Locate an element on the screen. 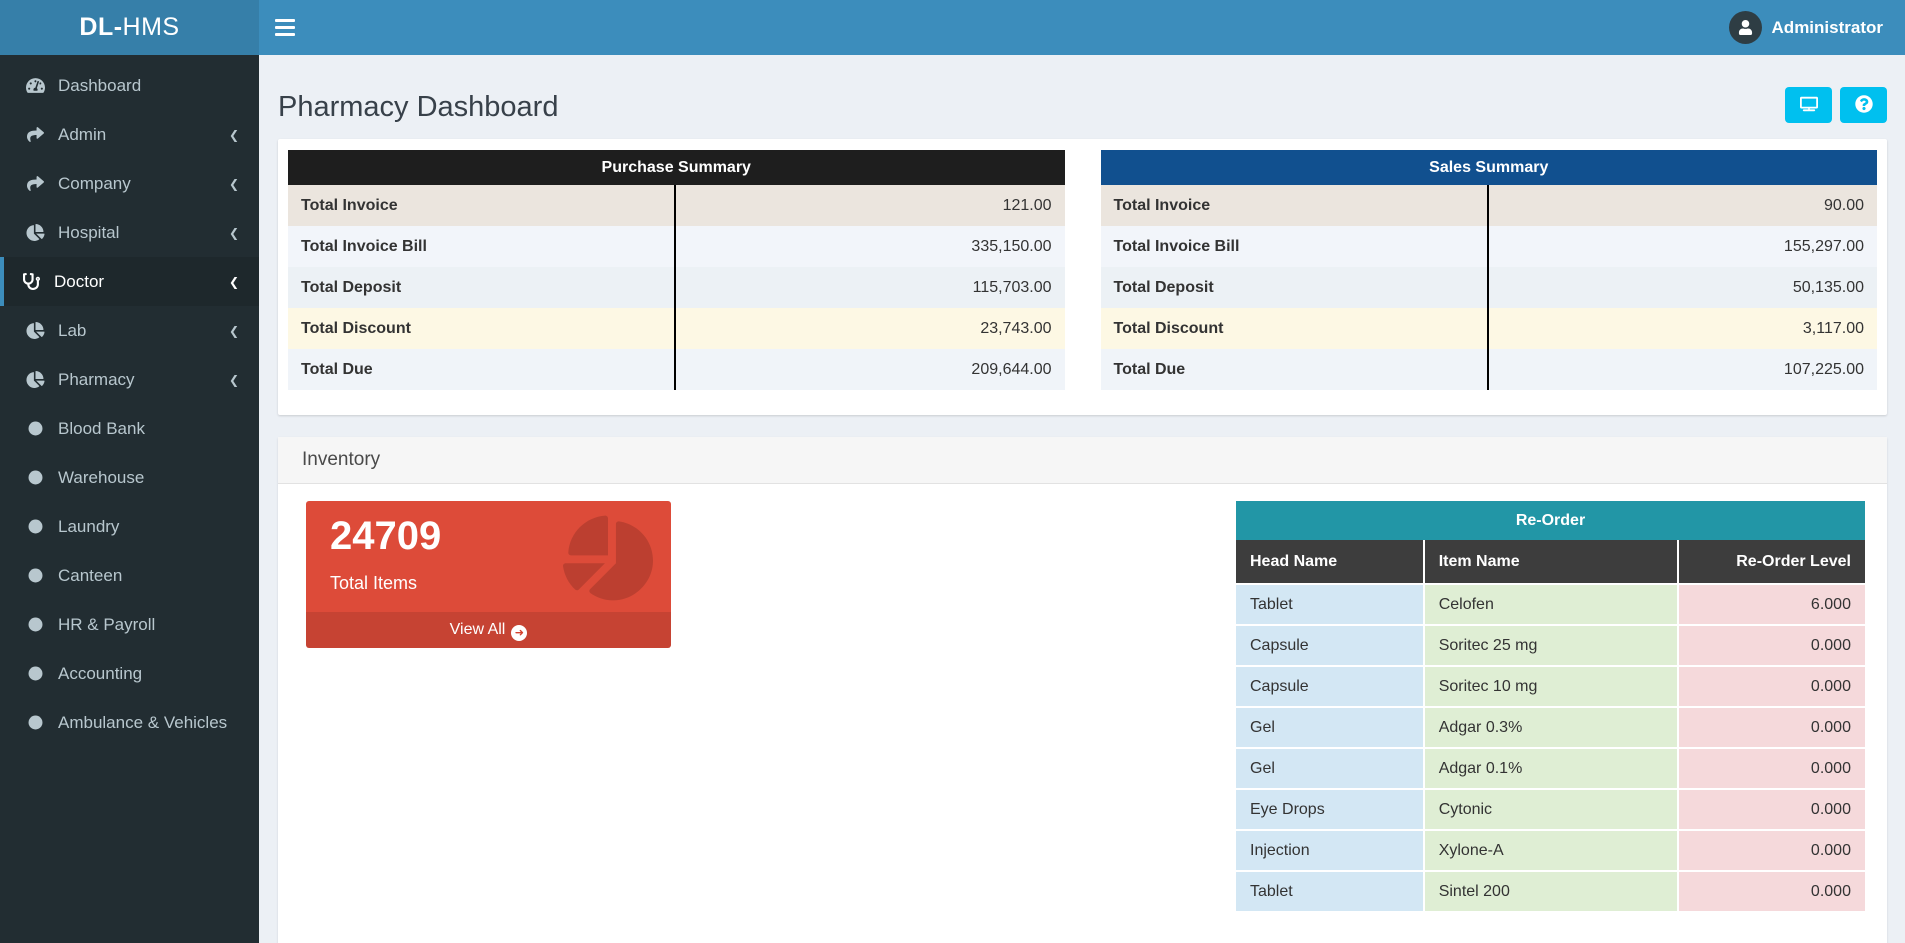 Image resolution: width=1905 pixels, height=943 pixels. user-name: Administrator is located at coordinates (1827, 27).